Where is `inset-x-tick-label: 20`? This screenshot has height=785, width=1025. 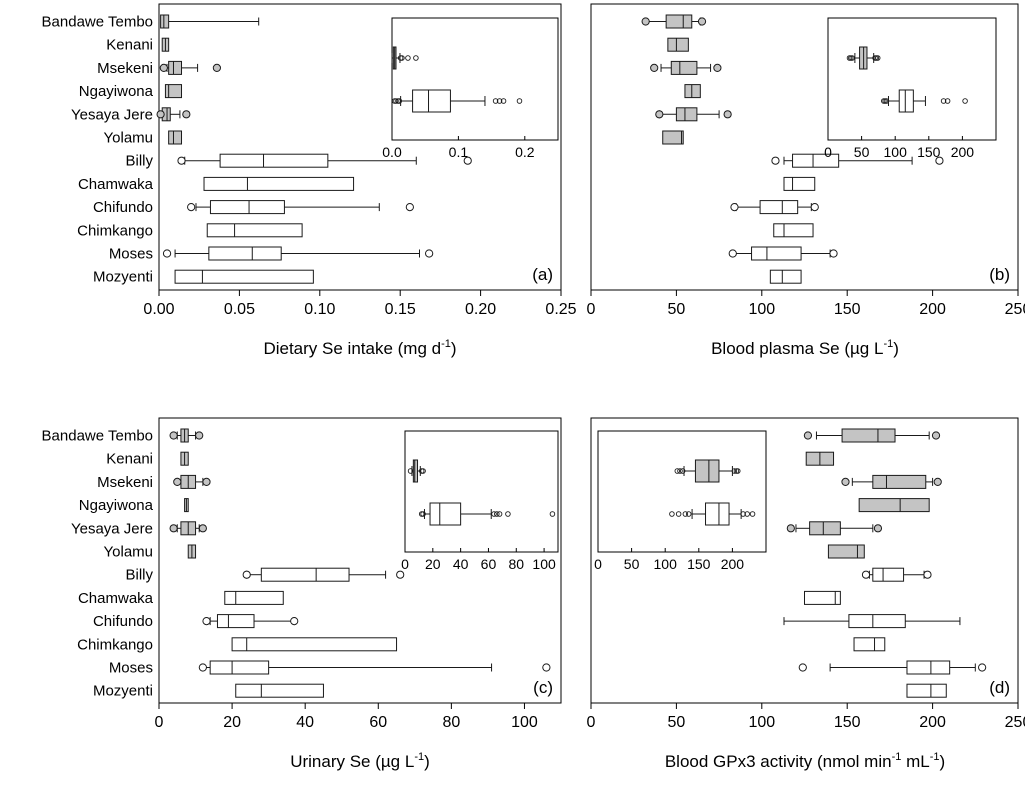
inset-x-tick-label: 20 is located at coordinates (433, 564).